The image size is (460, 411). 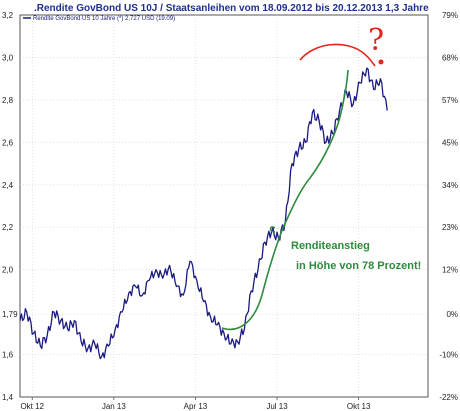 What do you see at coordinates (114, 406) in the screenshot?
I see `x-tick-label: Jan 13` at bounding box center [114, 406].